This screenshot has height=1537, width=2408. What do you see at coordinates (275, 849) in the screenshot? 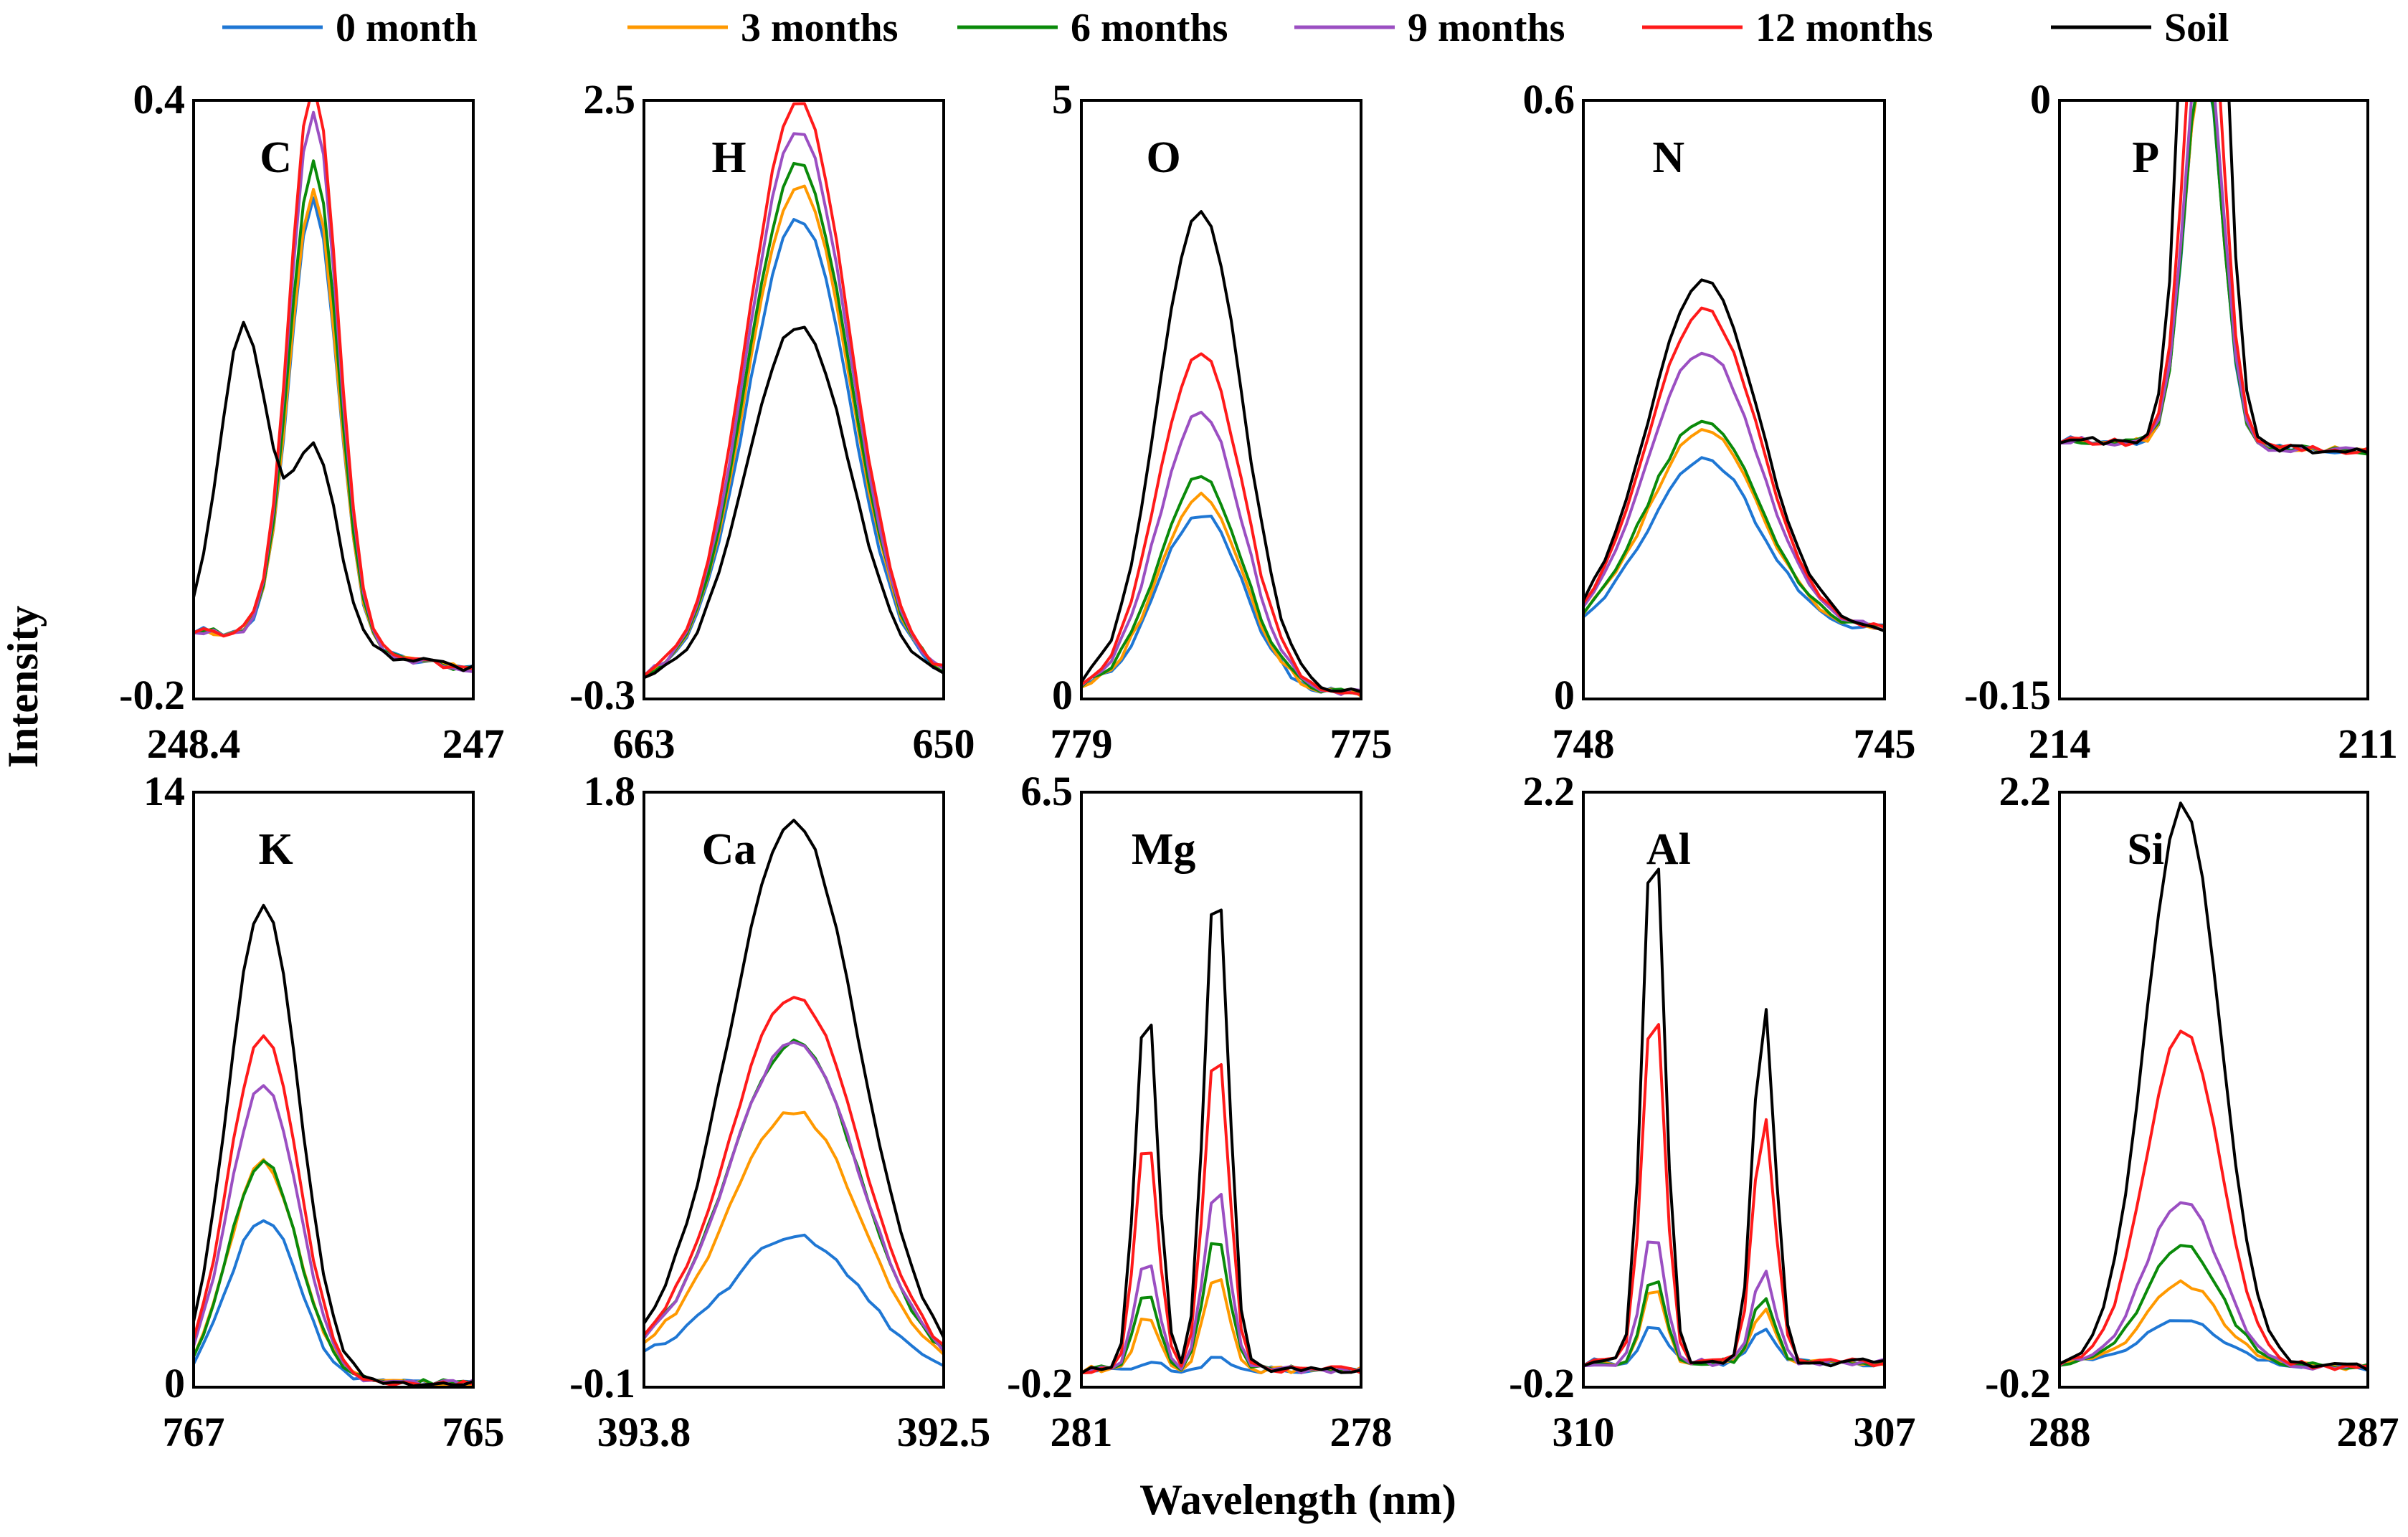
I see `element-label-K: K` at bounding box center [275, 849].